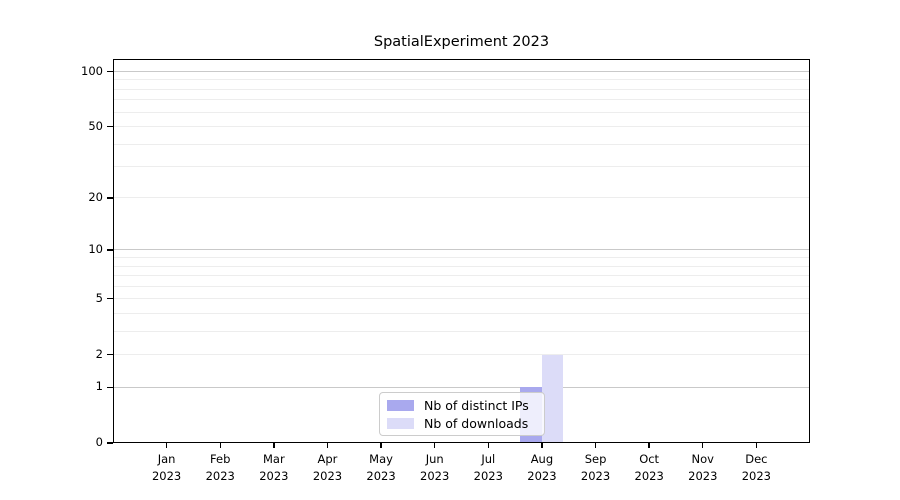 The height and width of the screenshot is (500, 900). Describe the element at coordinates (542, 467) in the screenshot. I see `x-tick-label: Aug 2023` at that location.